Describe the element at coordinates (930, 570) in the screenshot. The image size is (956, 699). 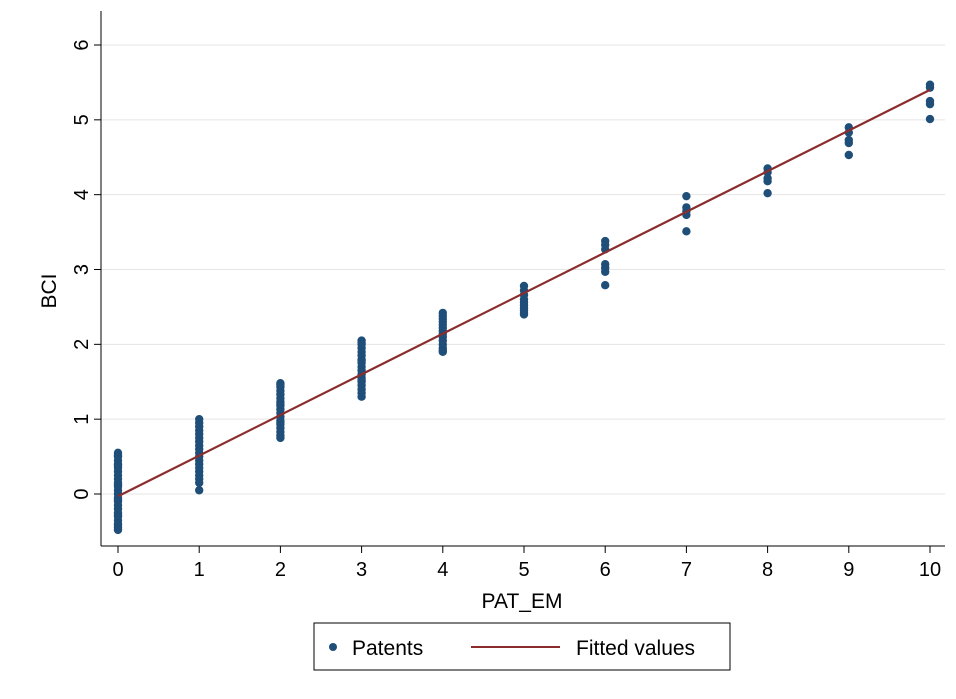
I see `x-tick-label: 10` at that location.